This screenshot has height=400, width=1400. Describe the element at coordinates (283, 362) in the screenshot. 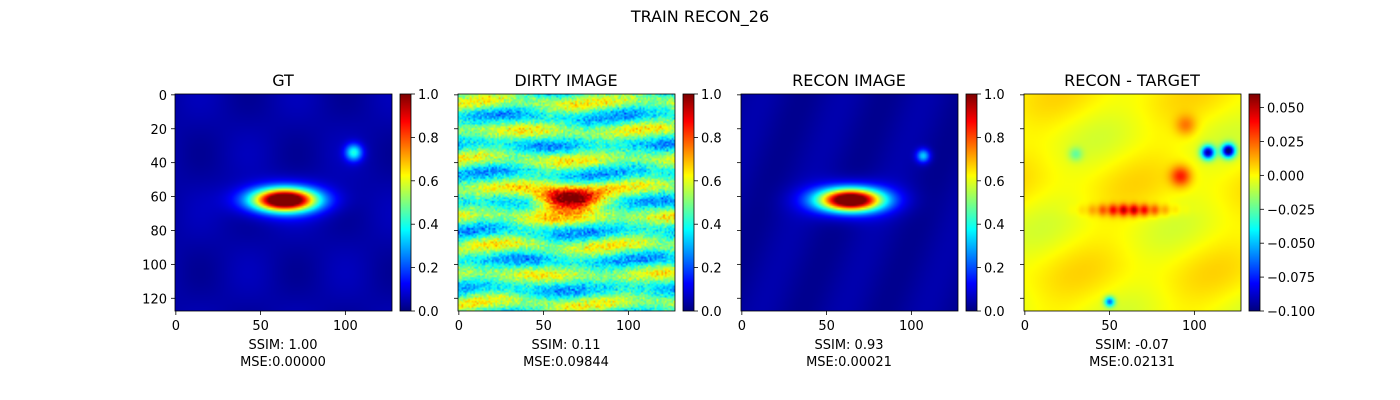

I see `mse-caption: MSE:0.00000` at that location.